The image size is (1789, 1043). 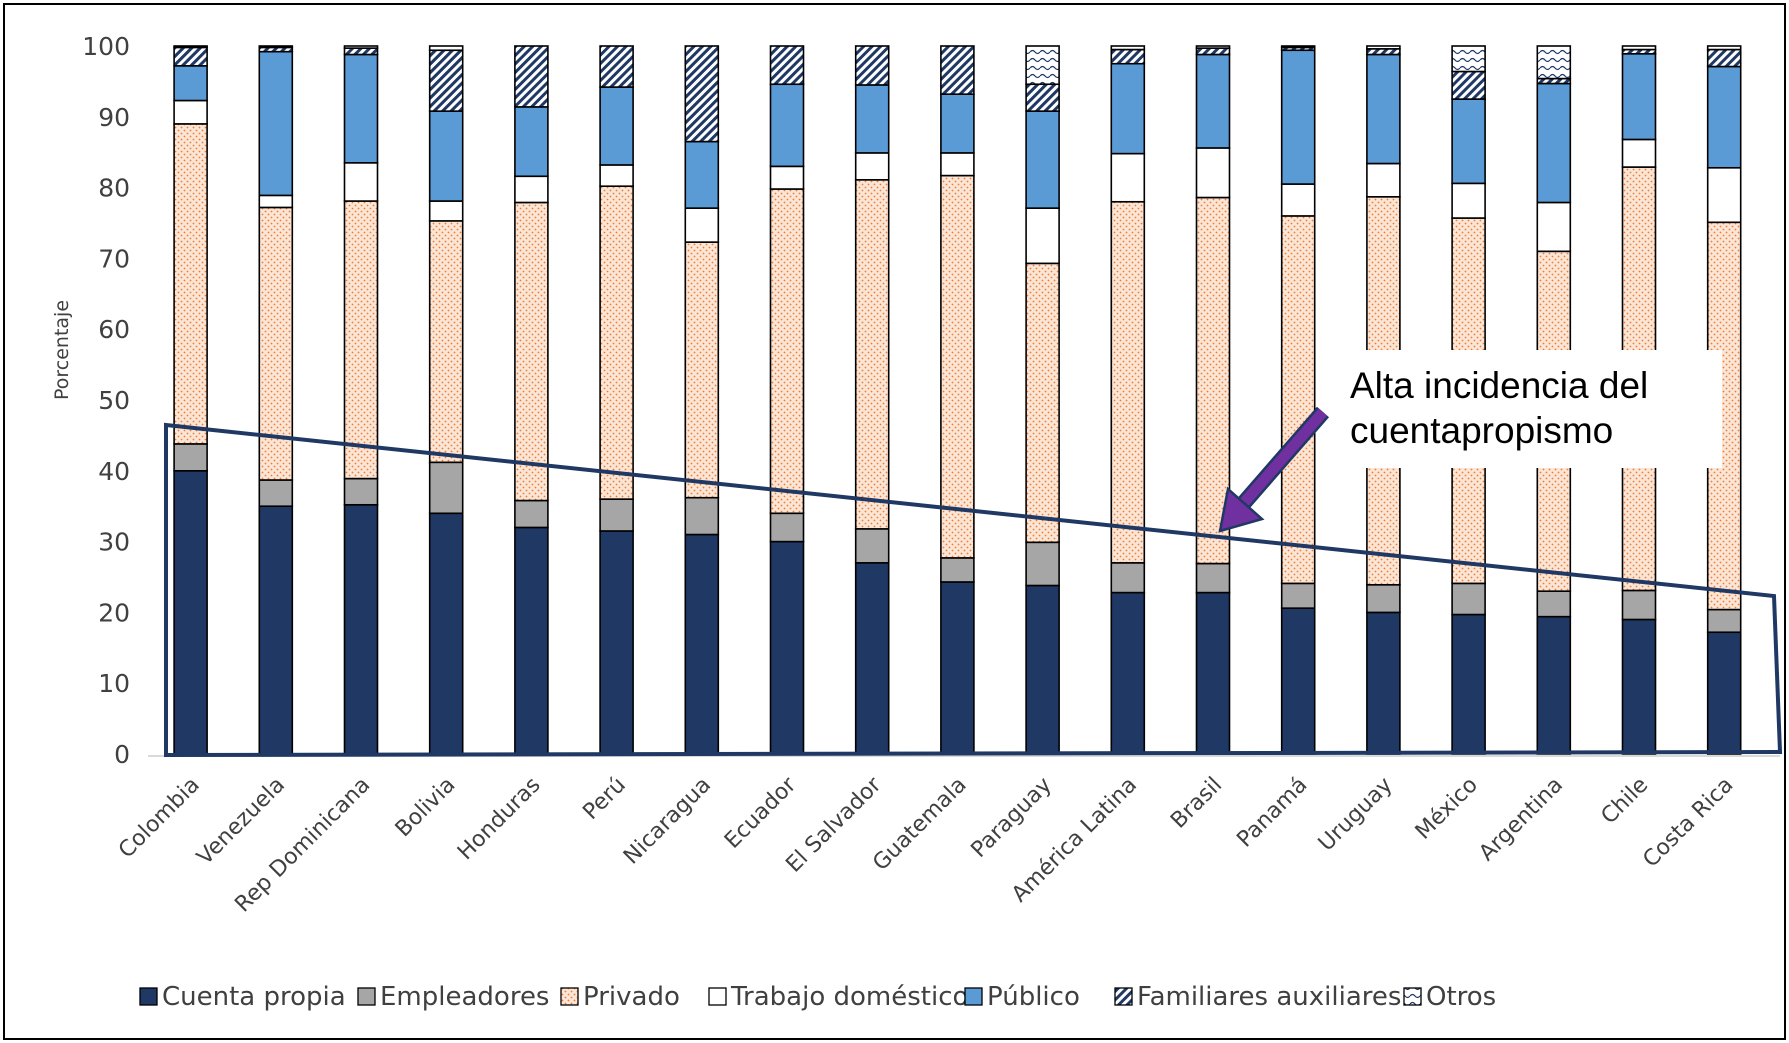 I want to click on bar-publico-rep-dominicana, so click(x=361, y=108).